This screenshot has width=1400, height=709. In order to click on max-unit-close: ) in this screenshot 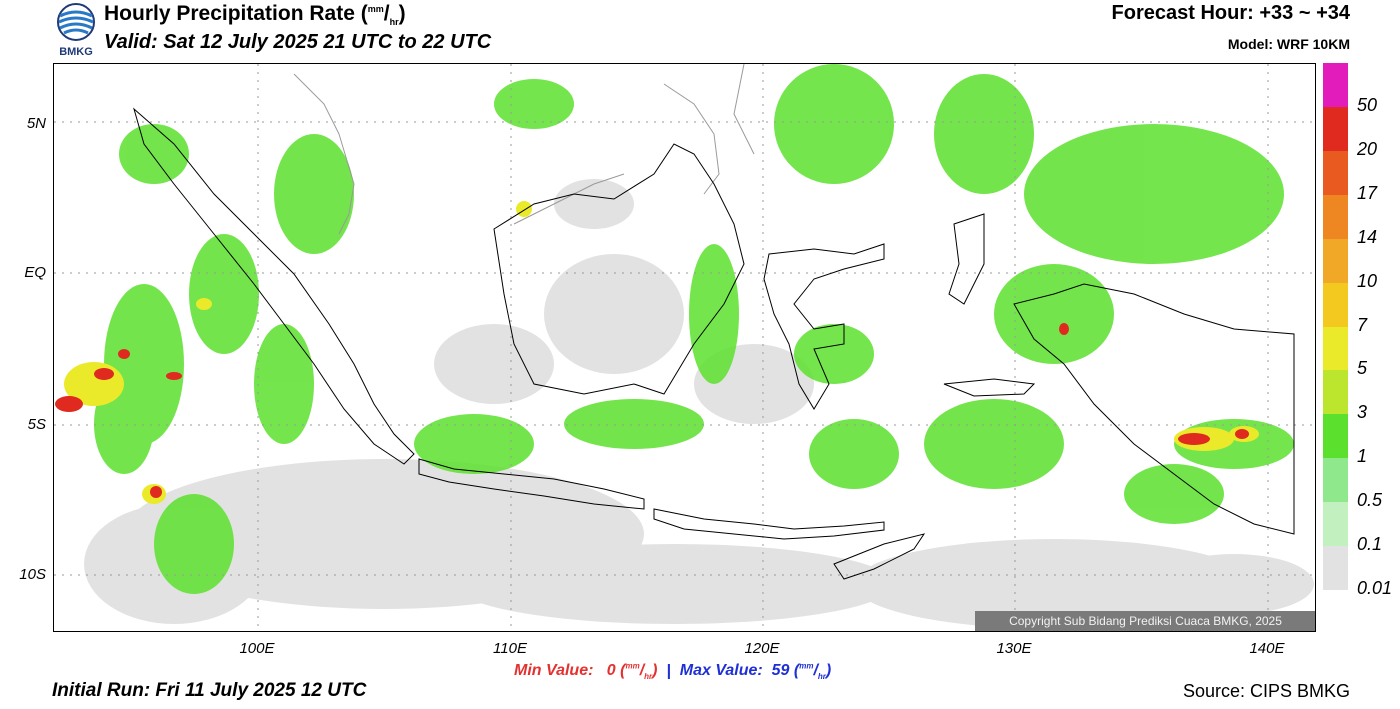, I will do `click(828, 671)`.